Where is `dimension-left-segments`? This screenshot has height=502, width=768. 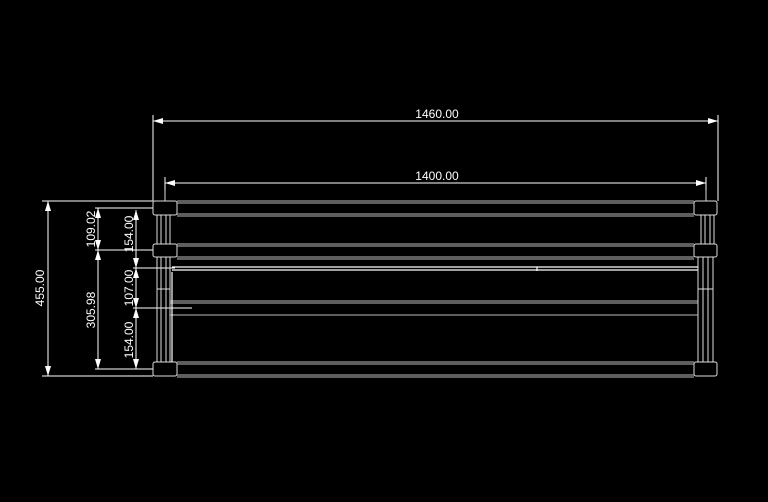 dimension-left-segments is located at coordinates (124, 288).